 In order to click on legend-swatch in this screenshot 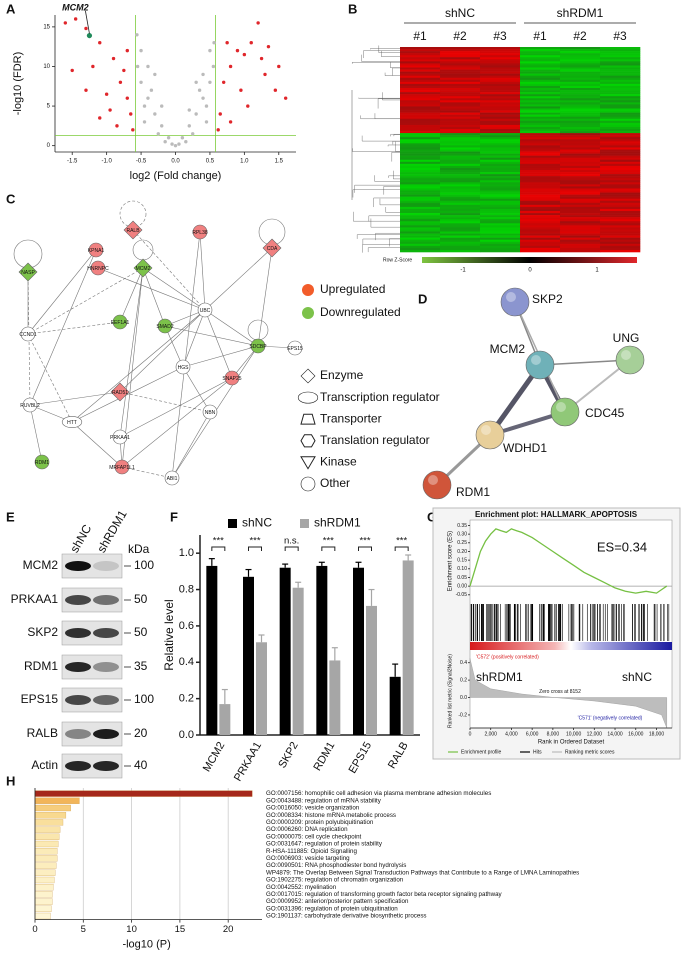, I will do `click(308, 290)`.